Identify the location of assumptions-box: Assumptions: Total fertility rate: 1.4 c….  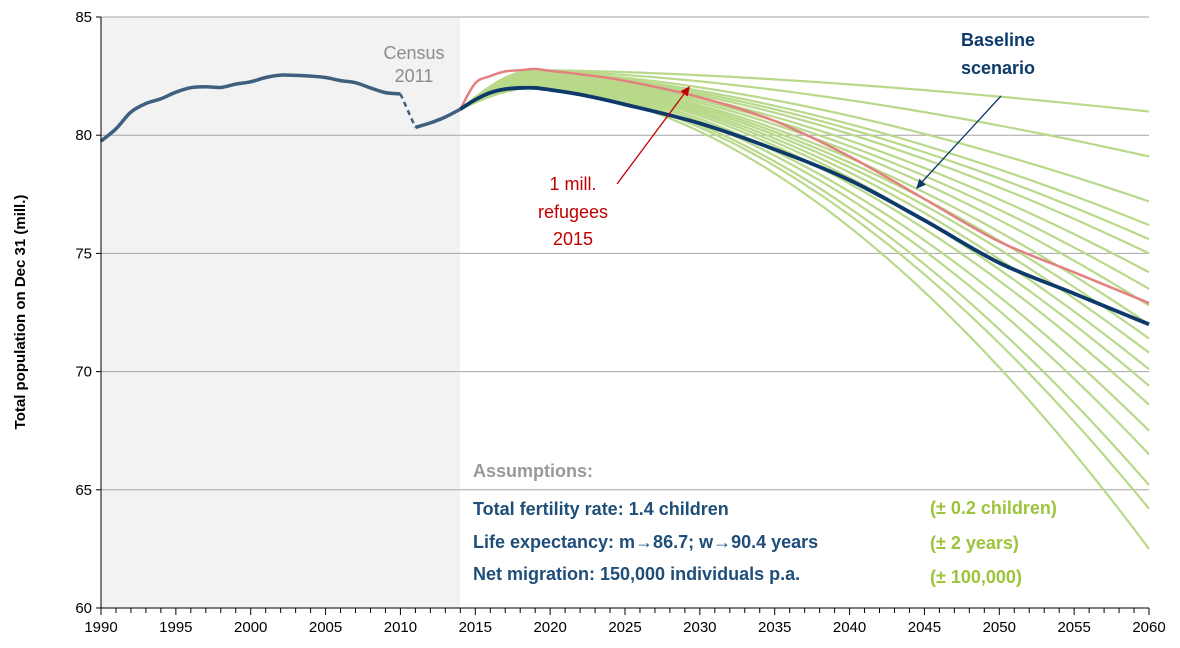
(765, 524).